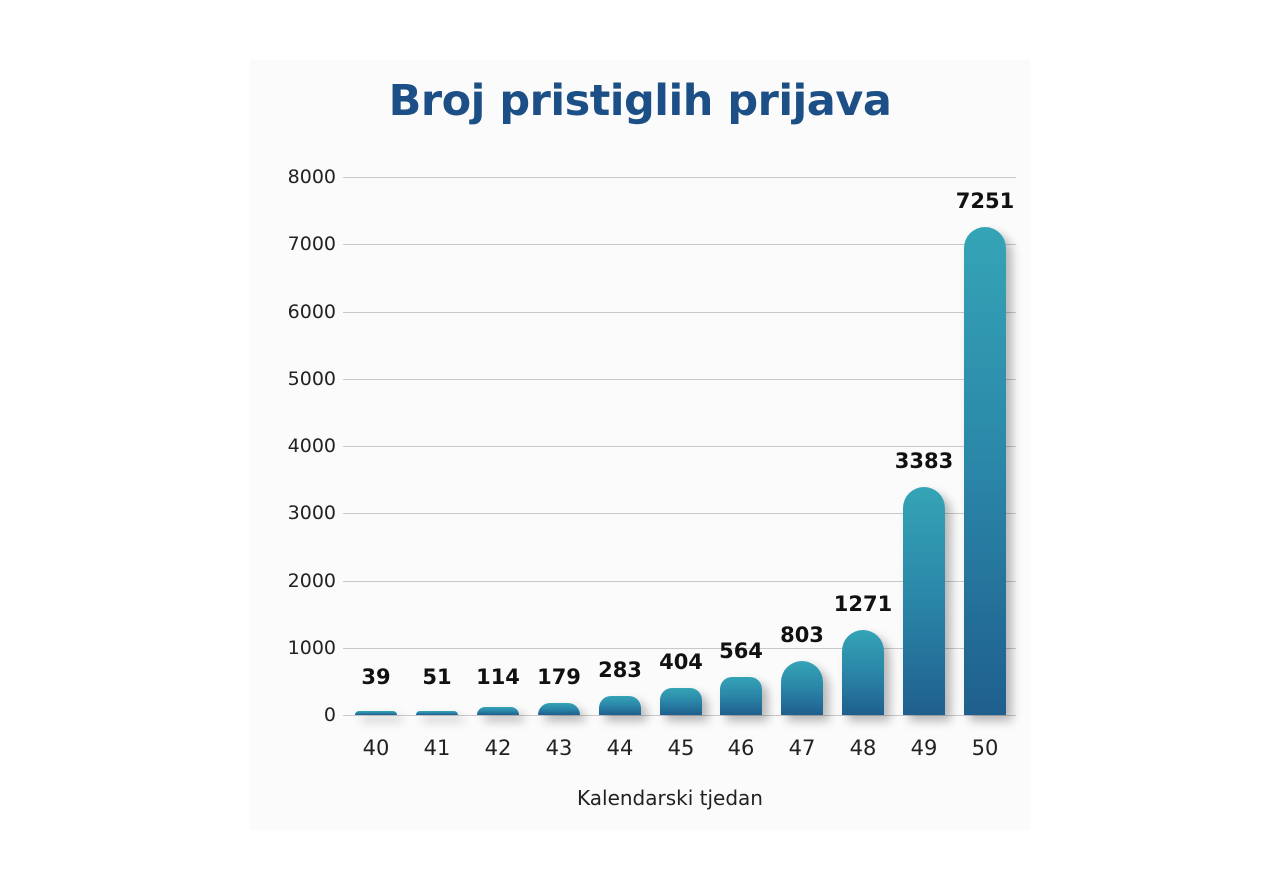 The width and height of the screenshot is (1280, 880). What do you see at coordinates (437, 748) in the screenshot?
I see `x-tick-label: 41` at bounding box center [437, 748].